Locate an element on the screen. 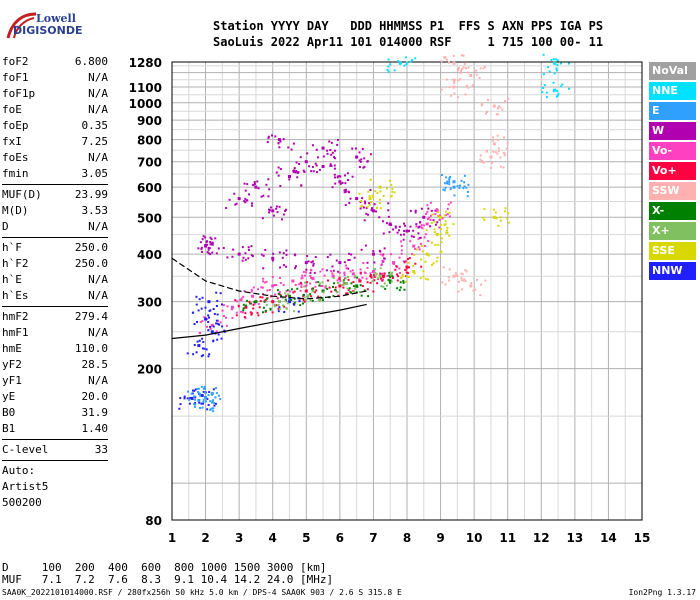  logo-swoosh-icon is located at coordinates (21, 25).